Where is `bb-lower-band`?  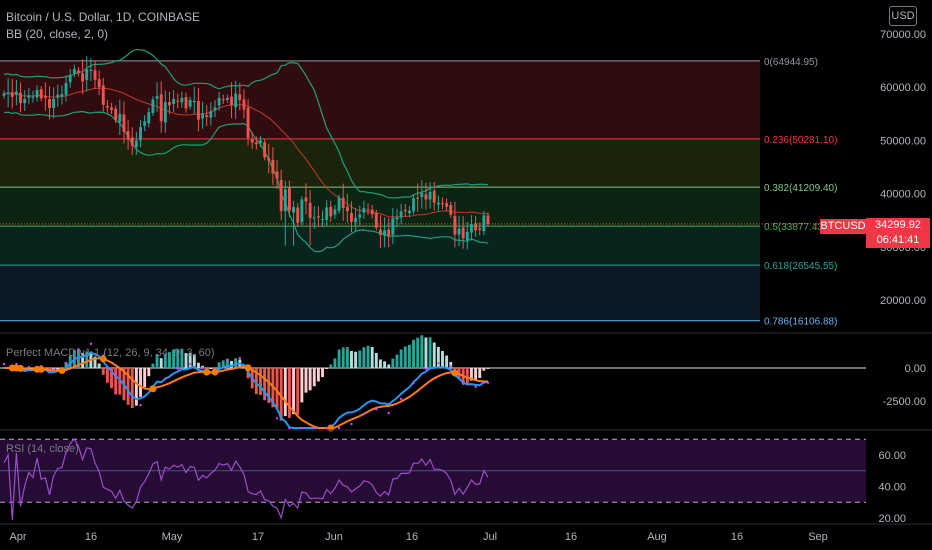 bb-lower-band is located at coordinates (246, 181).